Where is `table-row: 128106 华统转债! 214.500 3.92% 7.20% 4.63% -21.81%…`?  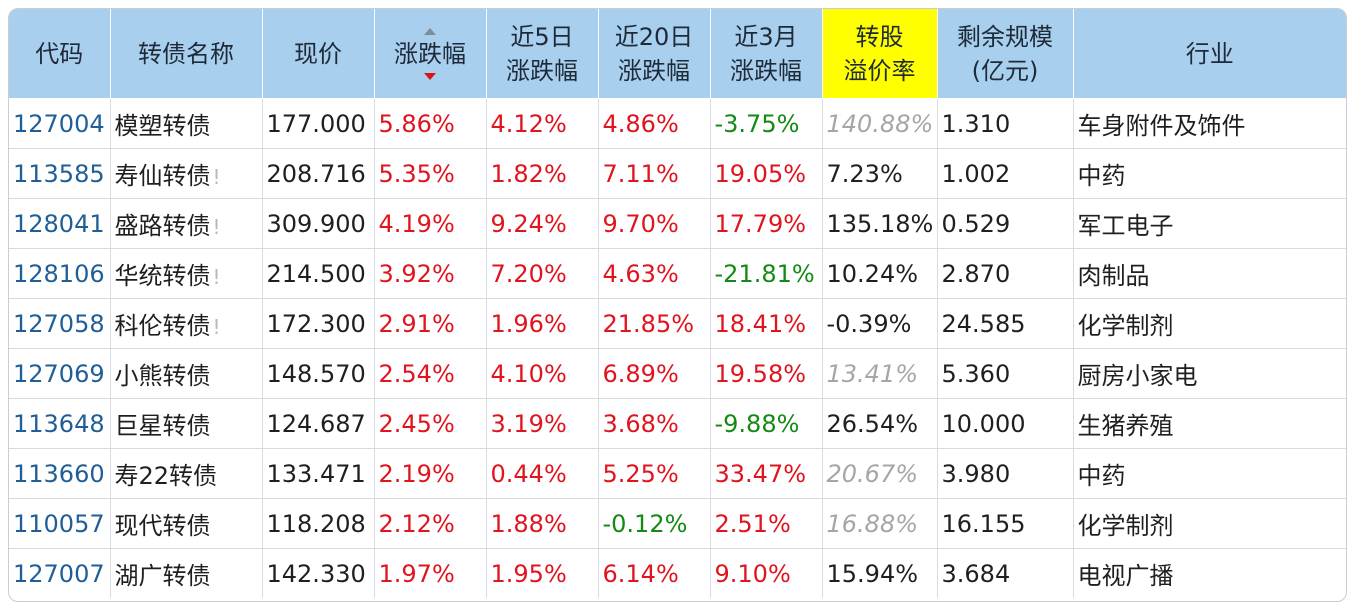
table-row: 128106 华统转债! 214.500 3.92% 7.20% 4.63% -21.81%… is located at coordinates (677, 273).